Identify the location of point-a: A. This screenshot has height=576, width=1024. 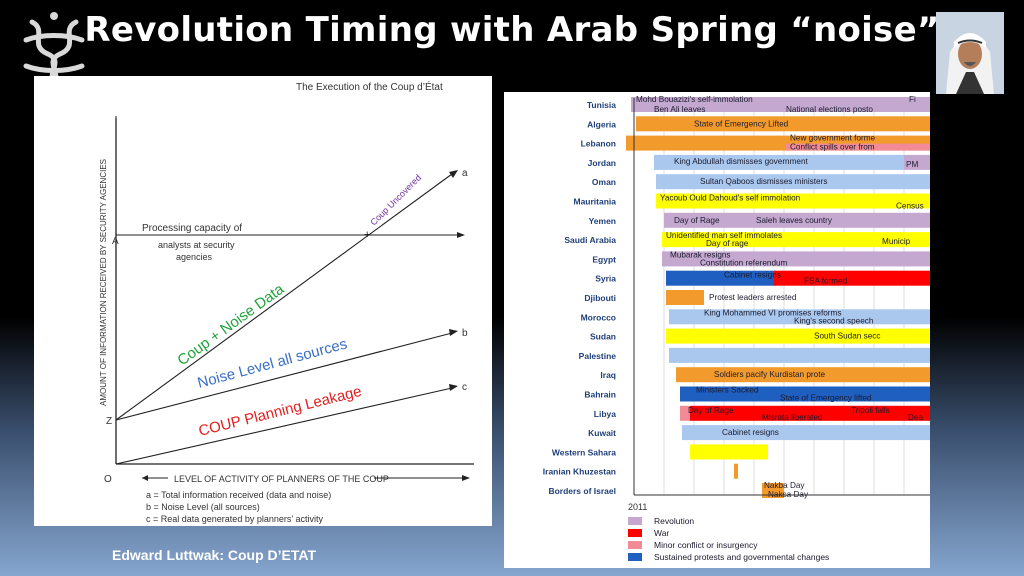
(115, 241).